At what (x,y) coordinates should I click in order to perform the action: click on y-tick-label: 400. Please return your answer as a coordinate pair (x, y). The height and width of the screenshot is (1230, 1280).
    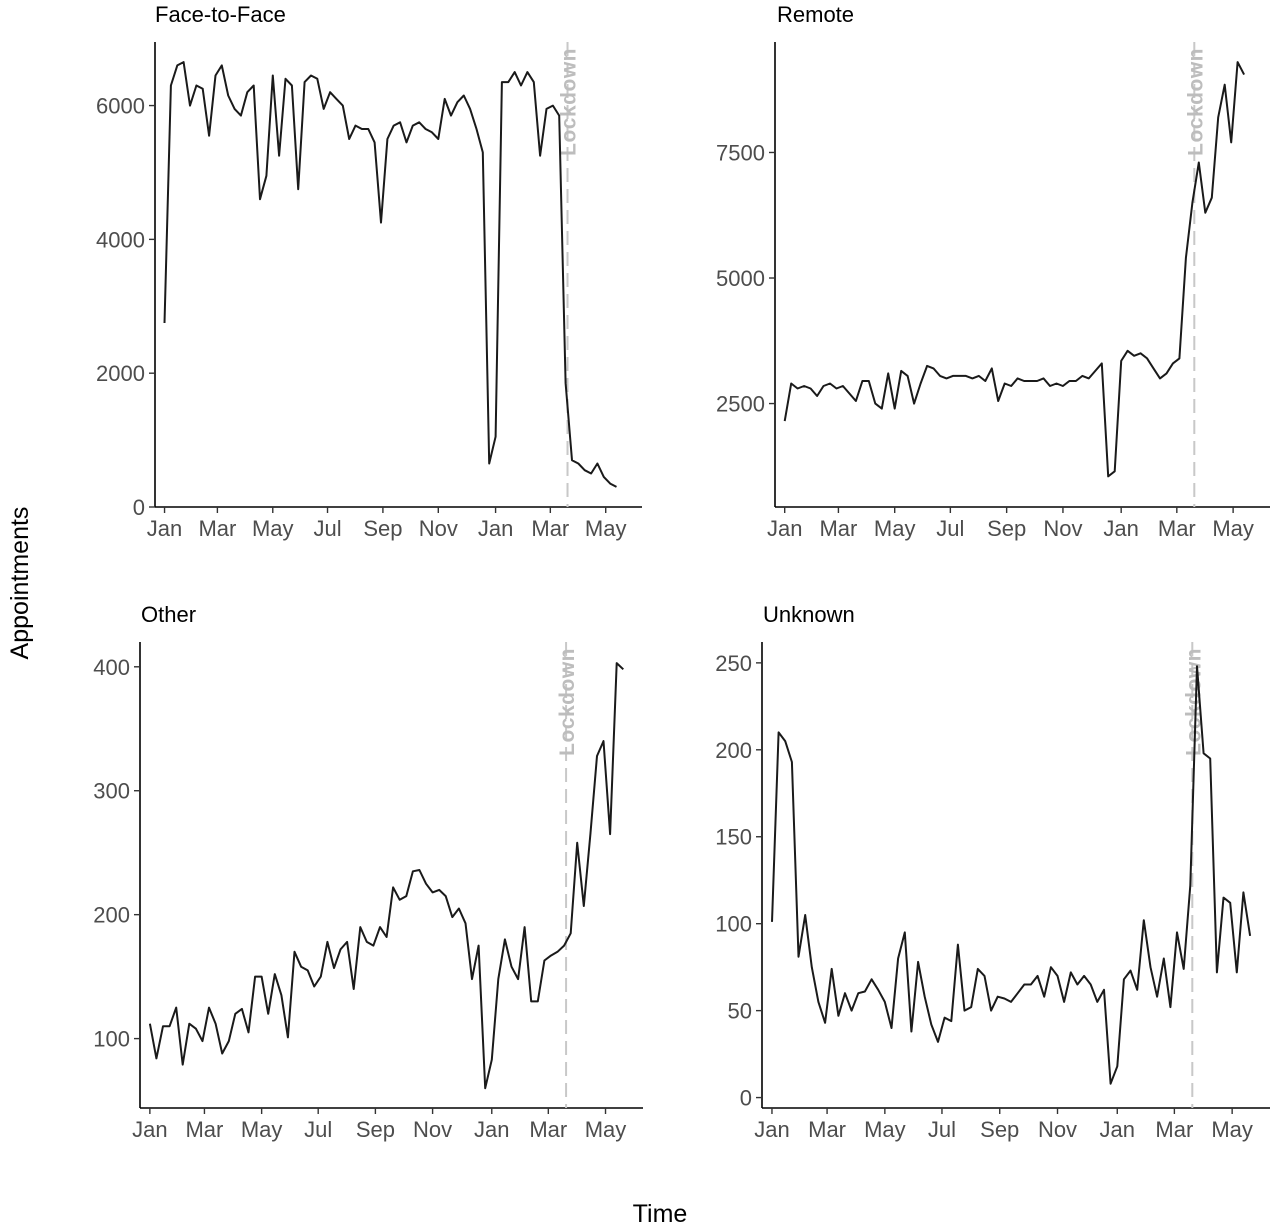
    Looking at the image, I should click on (111, 667).